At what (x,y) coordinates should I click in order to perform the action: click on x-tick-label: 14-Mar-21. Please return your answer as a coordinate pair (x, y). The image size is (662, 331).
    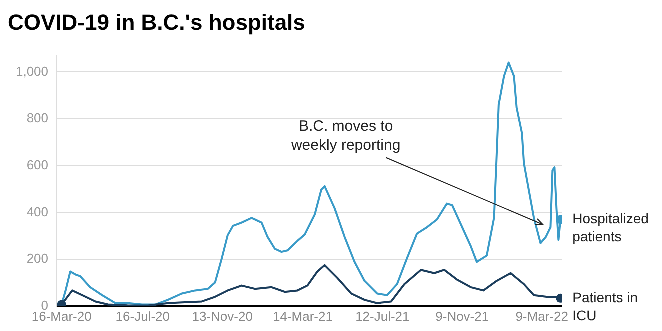
    Looking at the image, I should click on (302, 316).